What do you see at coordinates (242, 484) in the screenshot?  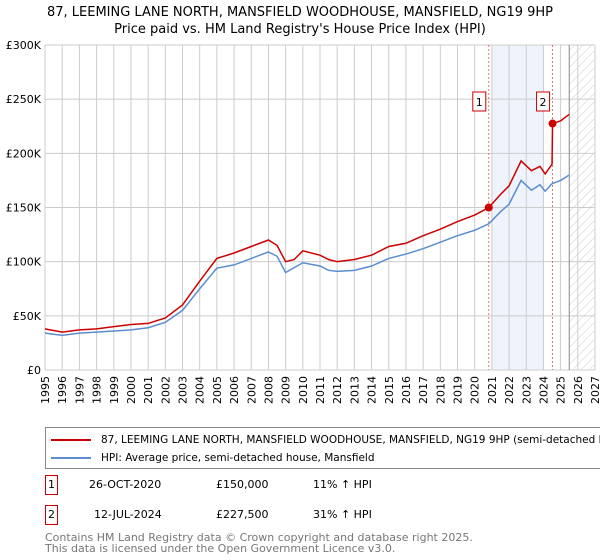 I see `sale-price: £150,000` at bounding box center [242, 484].